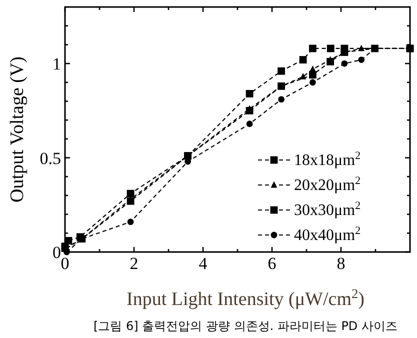 This screenshot has width=417, height=338. I want to click on text: [그림 6] 출력전압의 광량 의존성. 파라미터는 PD 사이즈, so click(246, 326).